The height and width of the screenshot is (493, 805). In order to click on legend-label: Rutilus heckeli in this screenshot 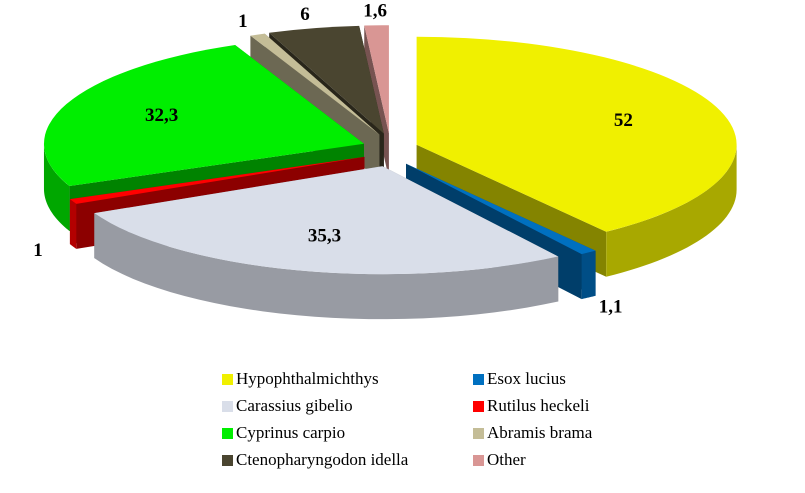, I will do `click(538, 405)`.